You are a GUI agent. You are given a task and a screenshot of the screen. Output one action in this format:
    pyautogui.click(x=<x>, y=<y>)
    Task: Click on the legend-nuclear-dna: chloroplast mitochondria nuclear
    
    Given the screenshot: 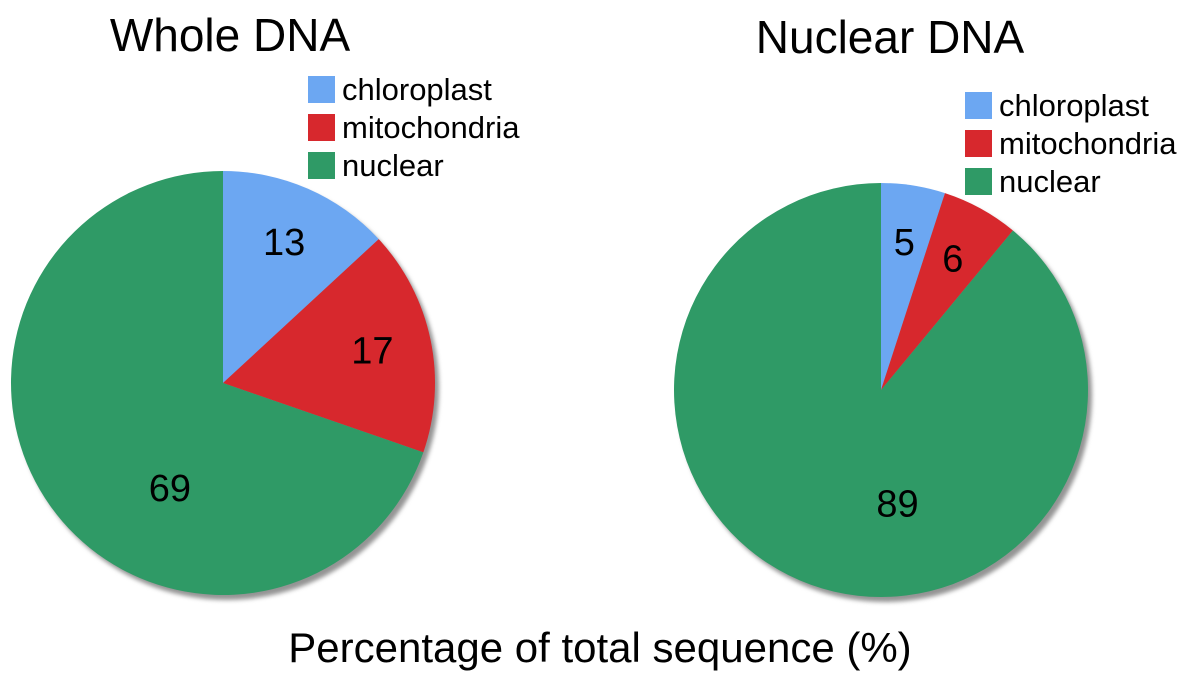 What is the action you would take?
    pyautogui.click(x=1071, y=147)
    